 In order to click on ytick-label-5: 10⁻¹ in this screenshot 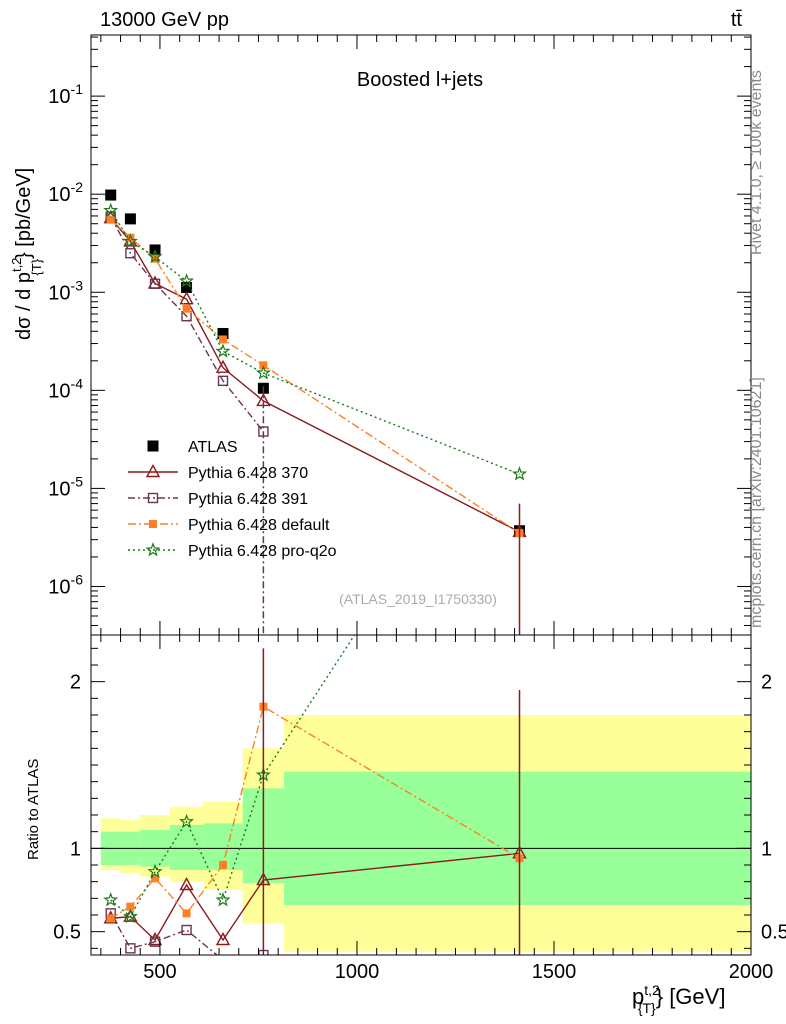, I will do `click(65, 94)`.